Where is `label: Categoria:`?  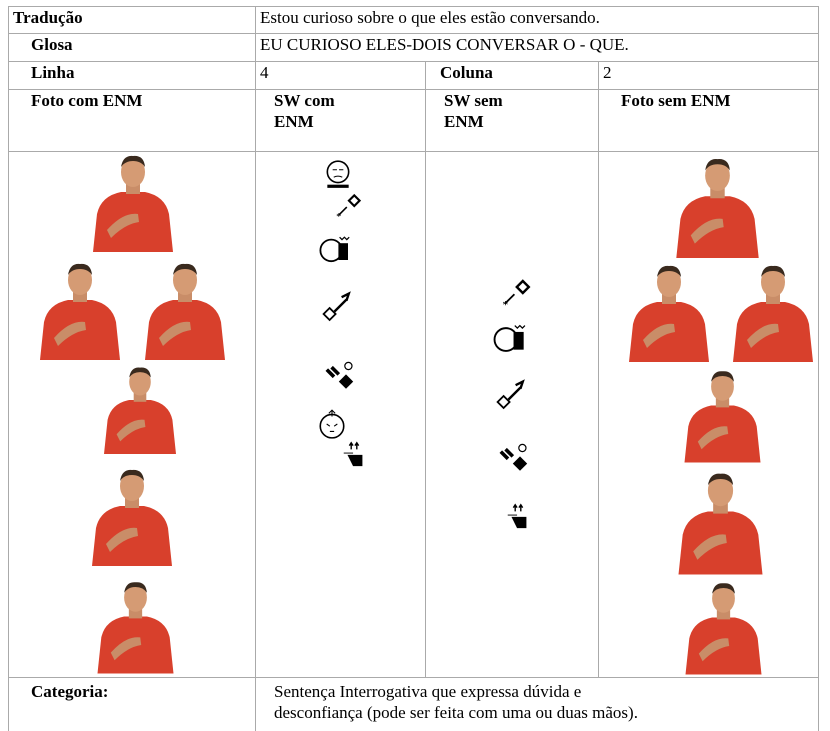
label: Categoria: is located at coordinates (132, 704).